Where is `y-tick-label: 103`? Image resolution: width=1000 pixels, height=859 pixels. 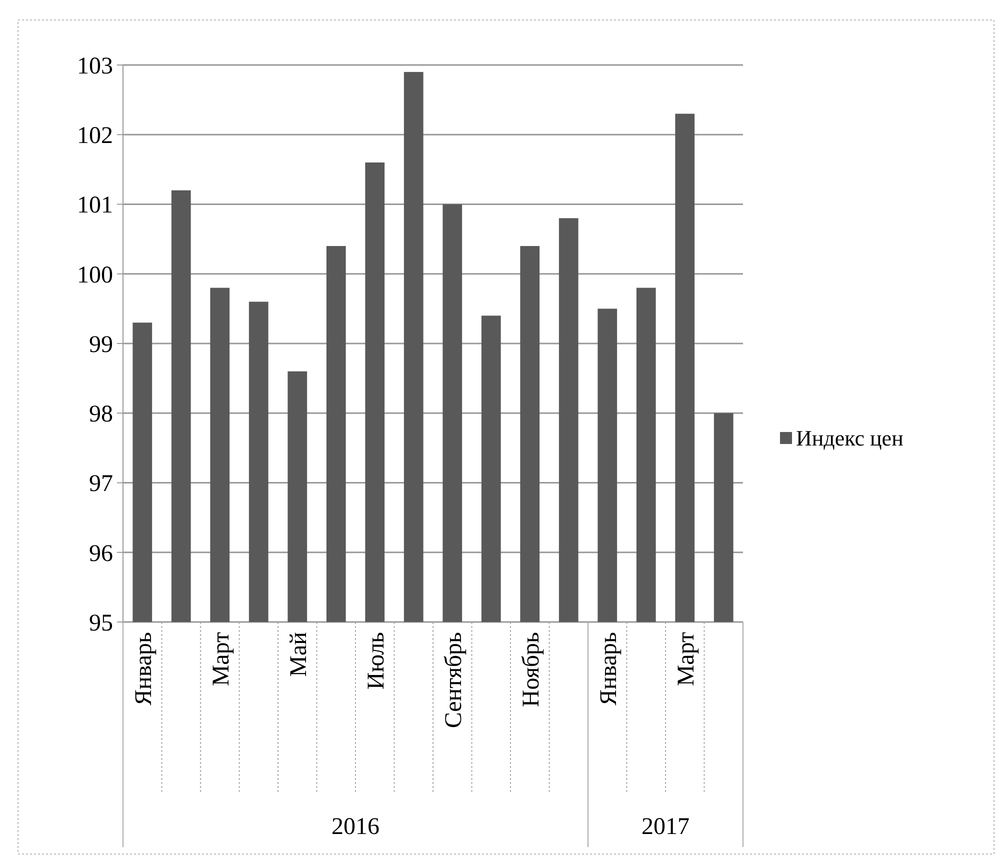 y-tick-label: 103 is located at coordinates (95, 66).